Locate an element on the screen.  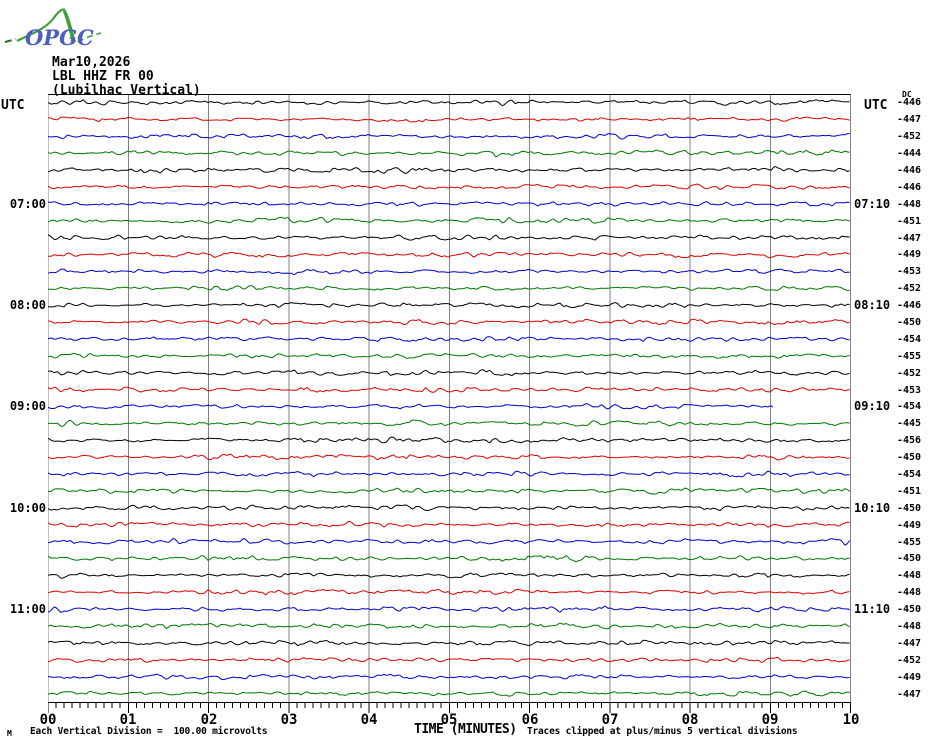
hour-label-left: 07:00 is located at coordinates (27, 204).